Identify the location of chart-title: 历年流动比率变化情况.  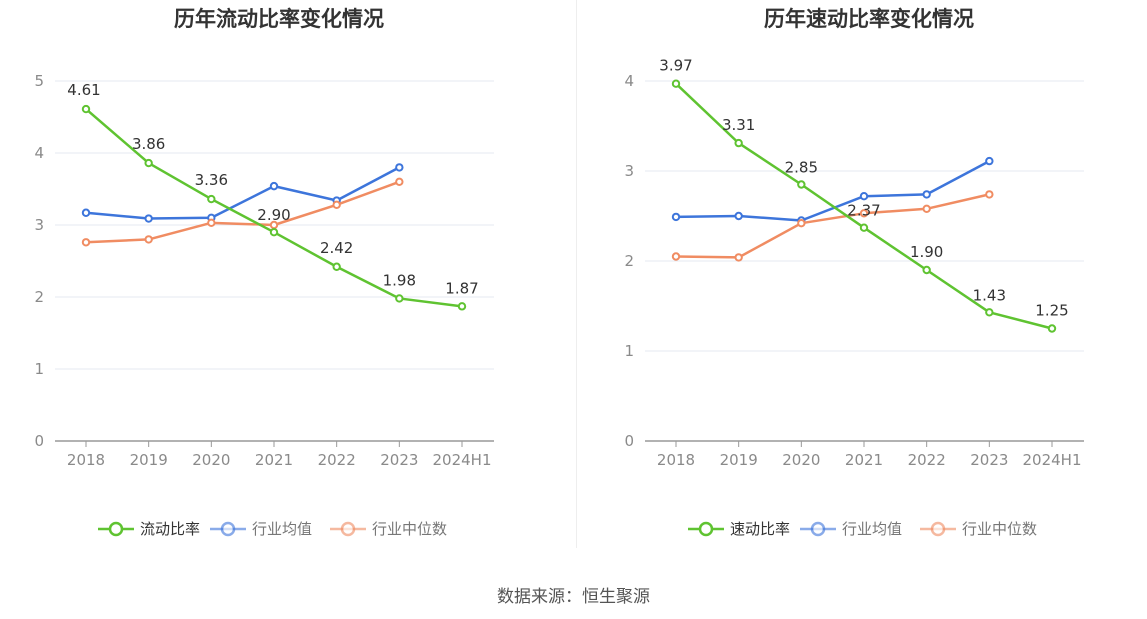
(279, 19).